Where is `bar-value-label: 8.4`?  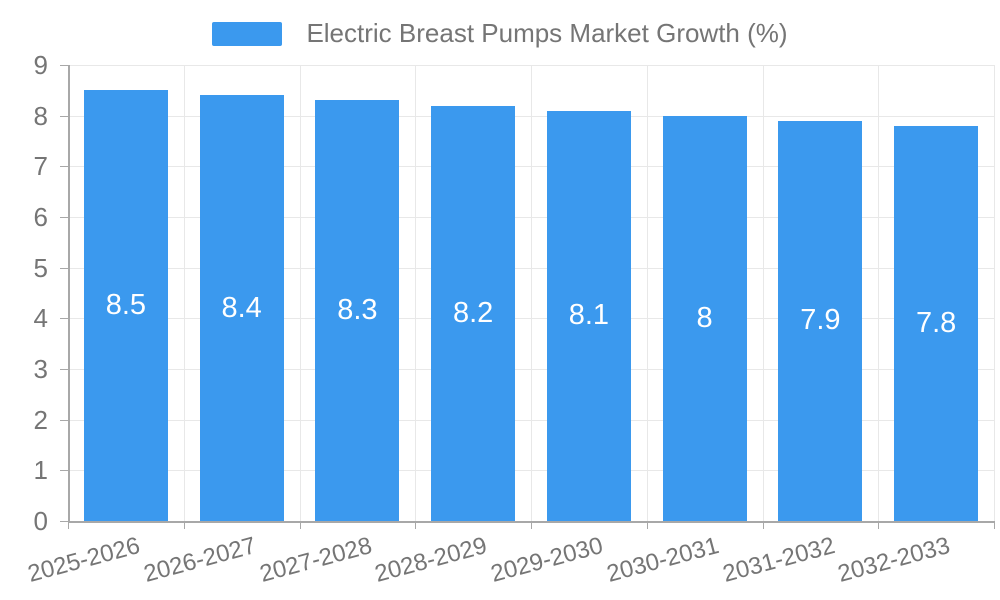 bar-value-label: 8.4 is located at coordinates (241, 307).